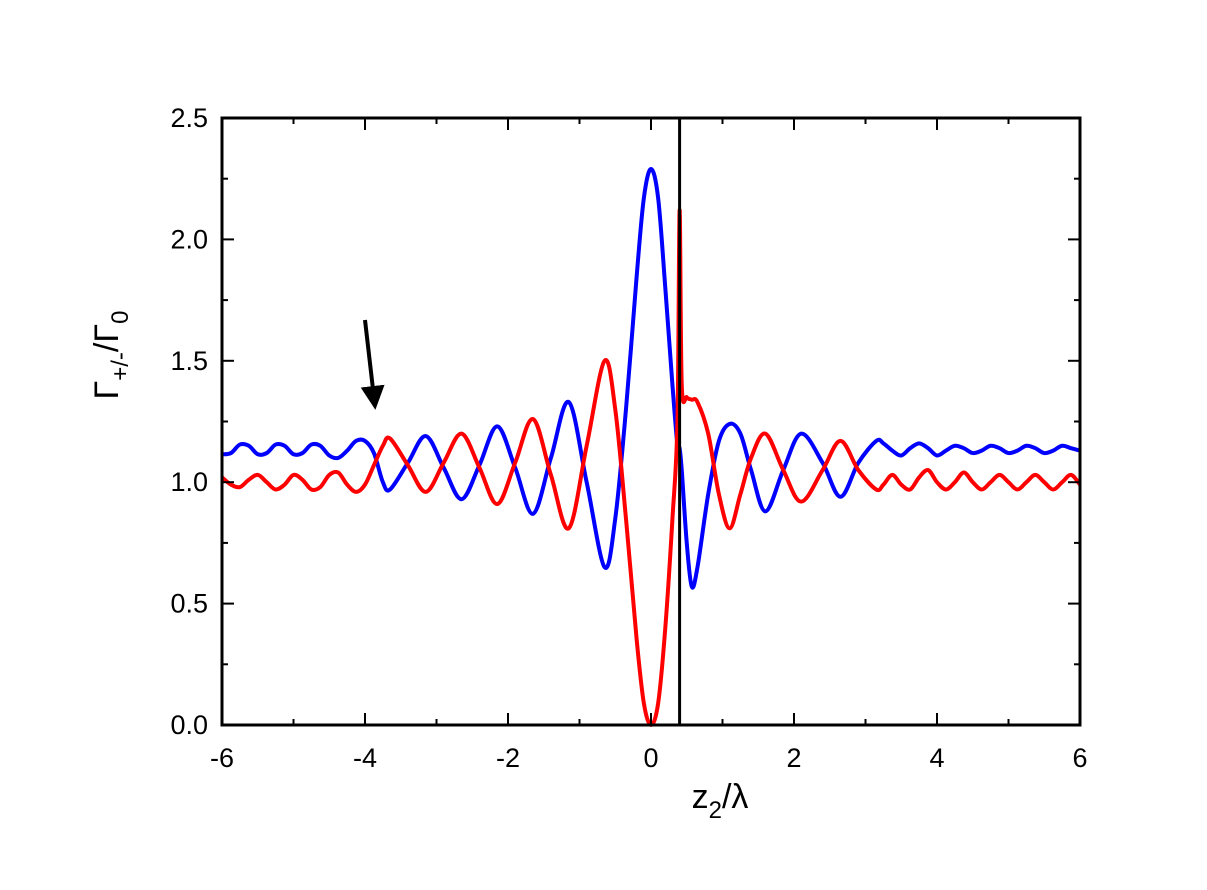 Image resolution: width=1207 pixels, height=890 pixels. What do you see at coordinates (715, 810) in the screenshot?
I see `label-subscript: 2` at bounding box center [715, 810].